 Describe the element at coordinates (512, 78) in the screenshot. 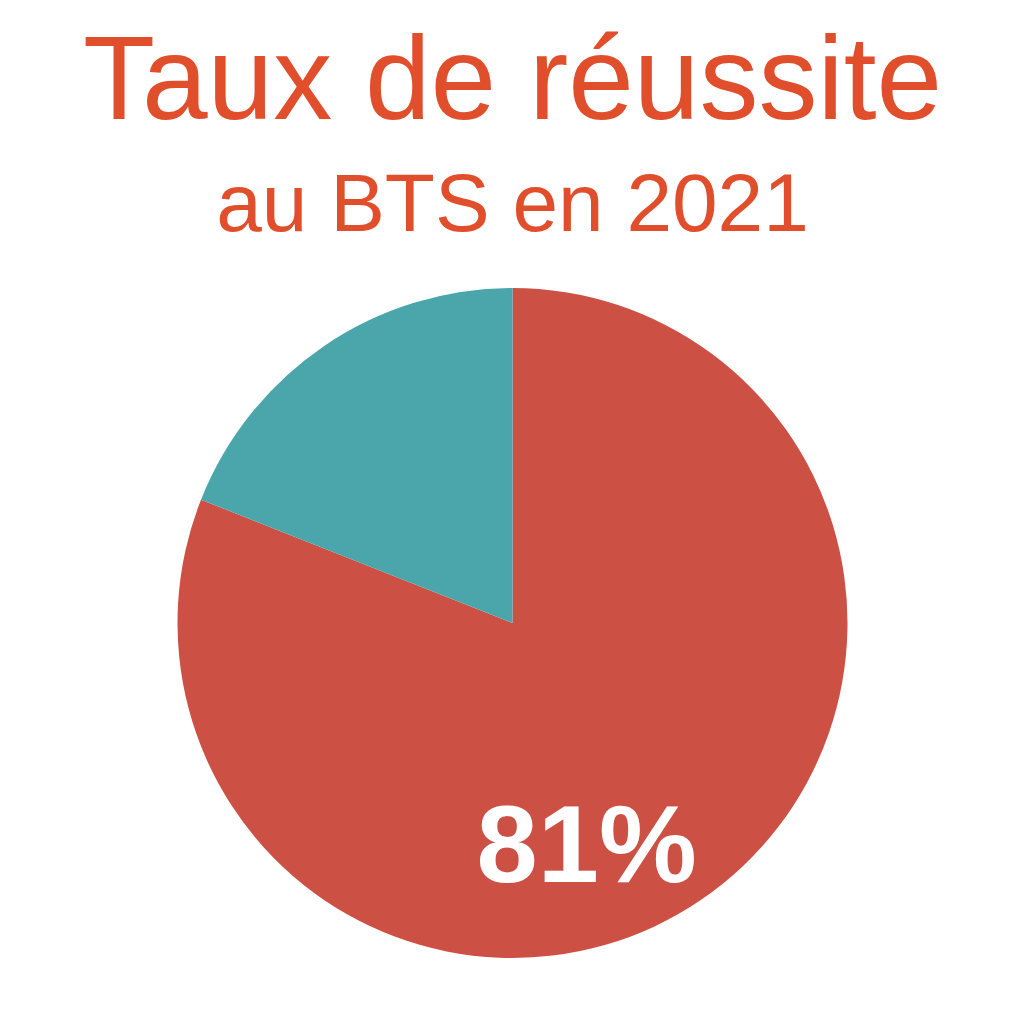

I see `chart-title: Taux de réussite` at that location.